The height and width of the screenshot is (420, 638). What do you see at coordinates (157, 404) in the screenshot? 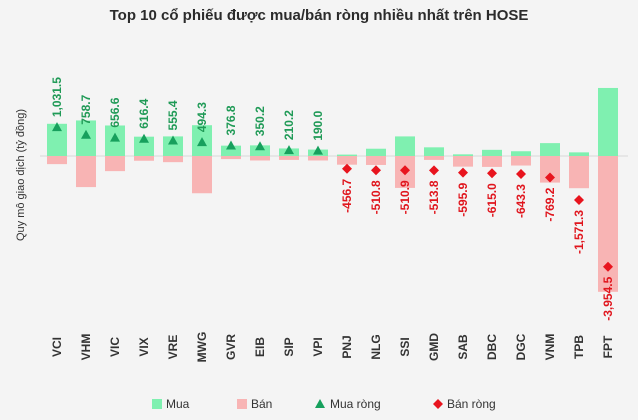
I see `legend-swatch-mua` at bounding box center [157, 404].